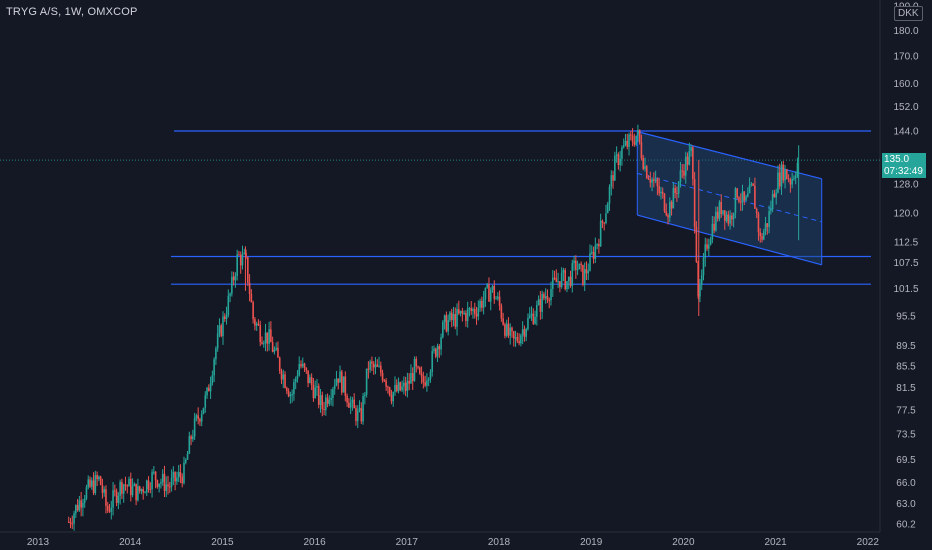  Describe the element at coordinates (908, 13) in the screenshot. I see `currency-badge: DKK` at that location.